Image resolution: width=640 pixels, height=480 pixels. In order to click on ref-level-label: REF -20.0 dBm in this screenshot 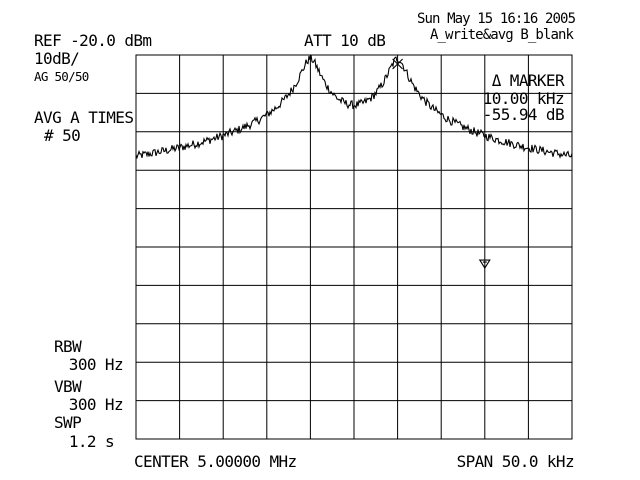, I will do `click(93, 40)`.